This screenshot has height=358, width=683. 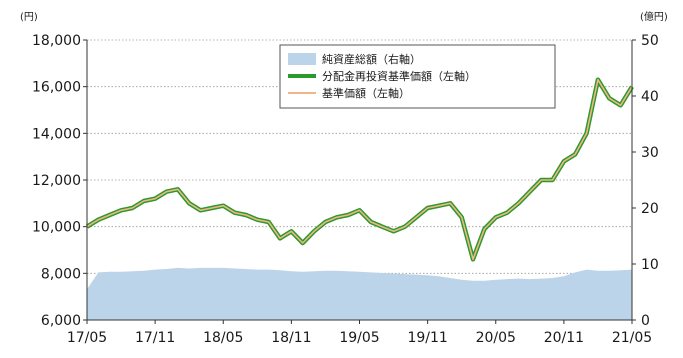 I want to click on x-tick-label: 21/05, so click(x=632, y=338).